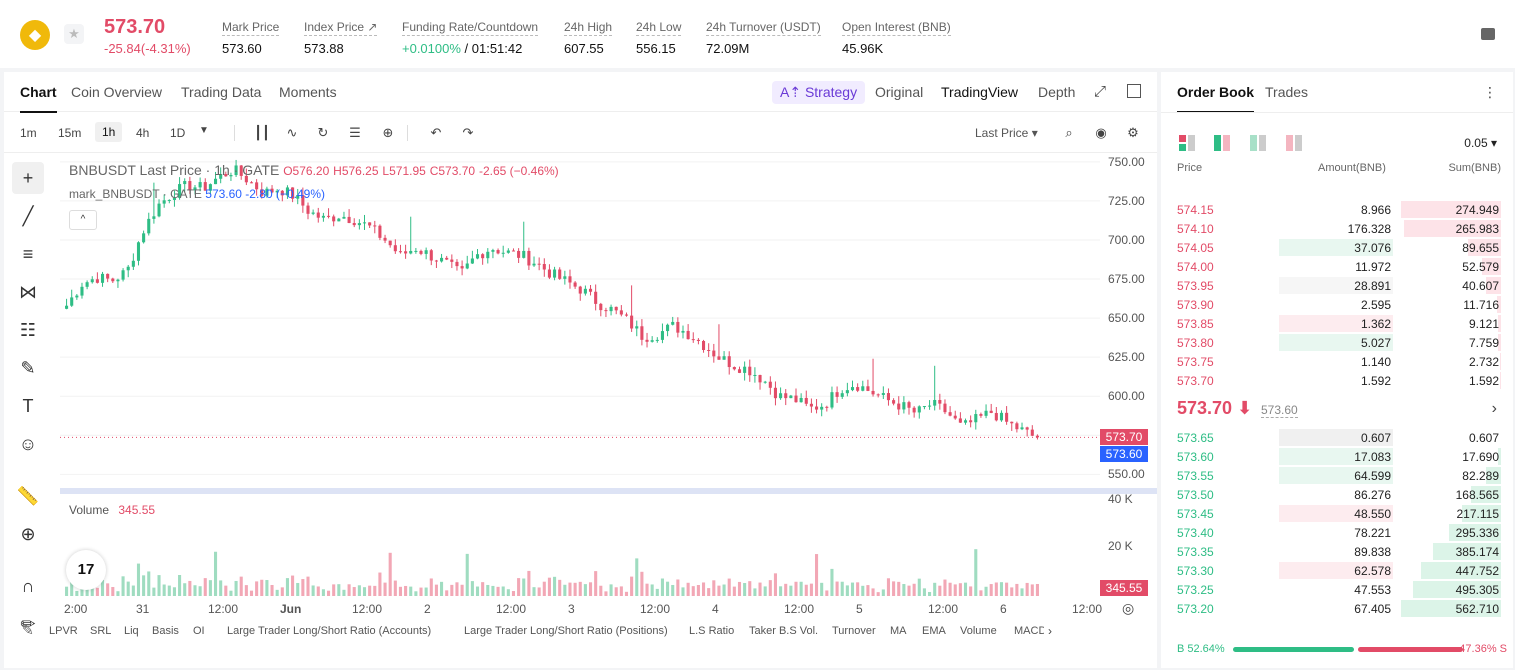 This screenshot has height=670, width=1515. I want to click on window-icon, so click(1134, 91).